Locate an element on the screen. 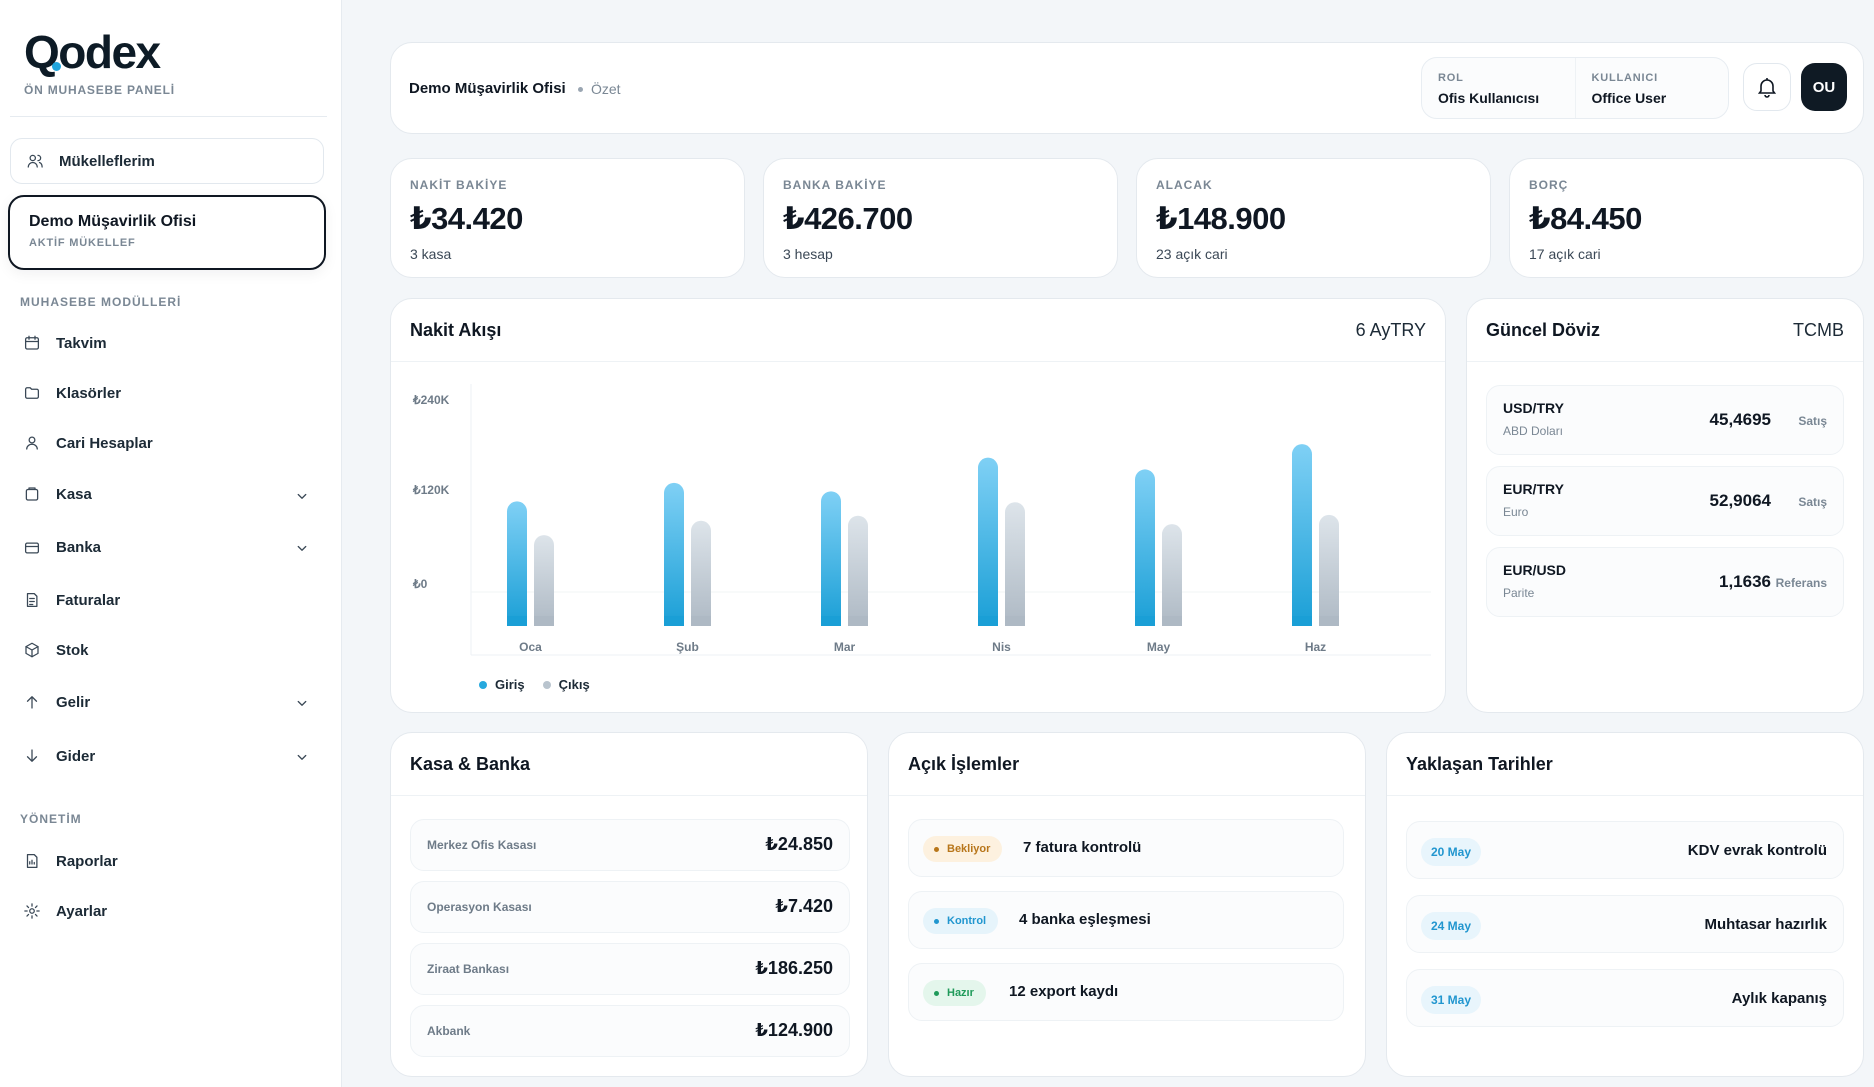 The width and height of the screenshot is (1874, 1087). account-name: Operasyon Kasası is located at coordinates (479, 907).